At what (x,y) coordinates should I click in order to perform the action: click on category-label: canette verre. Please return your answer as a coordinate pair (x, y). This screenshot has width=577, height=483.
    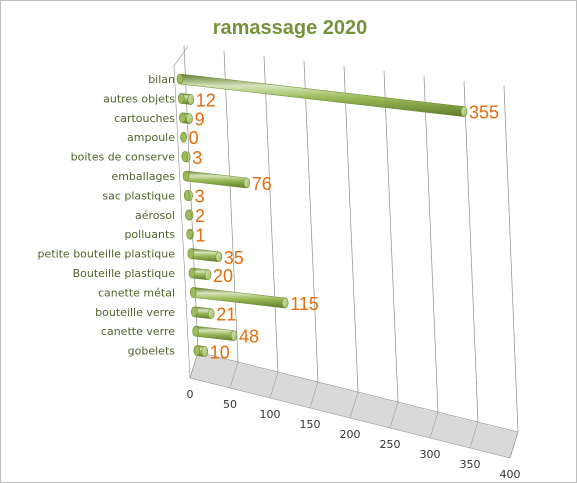
    Looking at the image, I should click on (138, 331).